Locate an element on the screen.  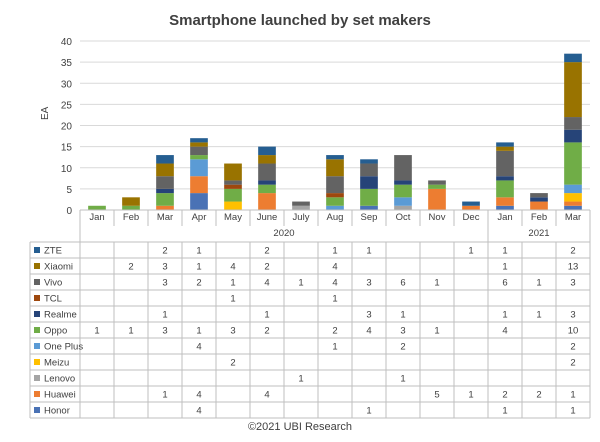
bar-segment-realme is located at coordinates (403, 182).